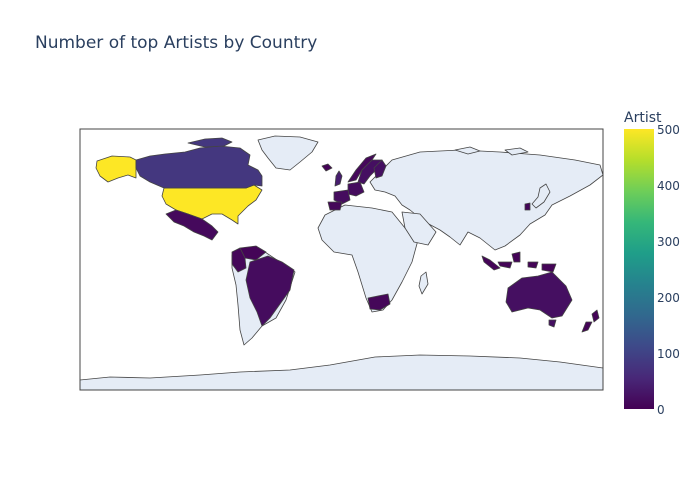 Image resolution: width=700 pixels, height=500 pixels. Describe the element at coordinates (176, 43) in the screenshot. I see `chart-title: Number of top Artists by Country` at that location.